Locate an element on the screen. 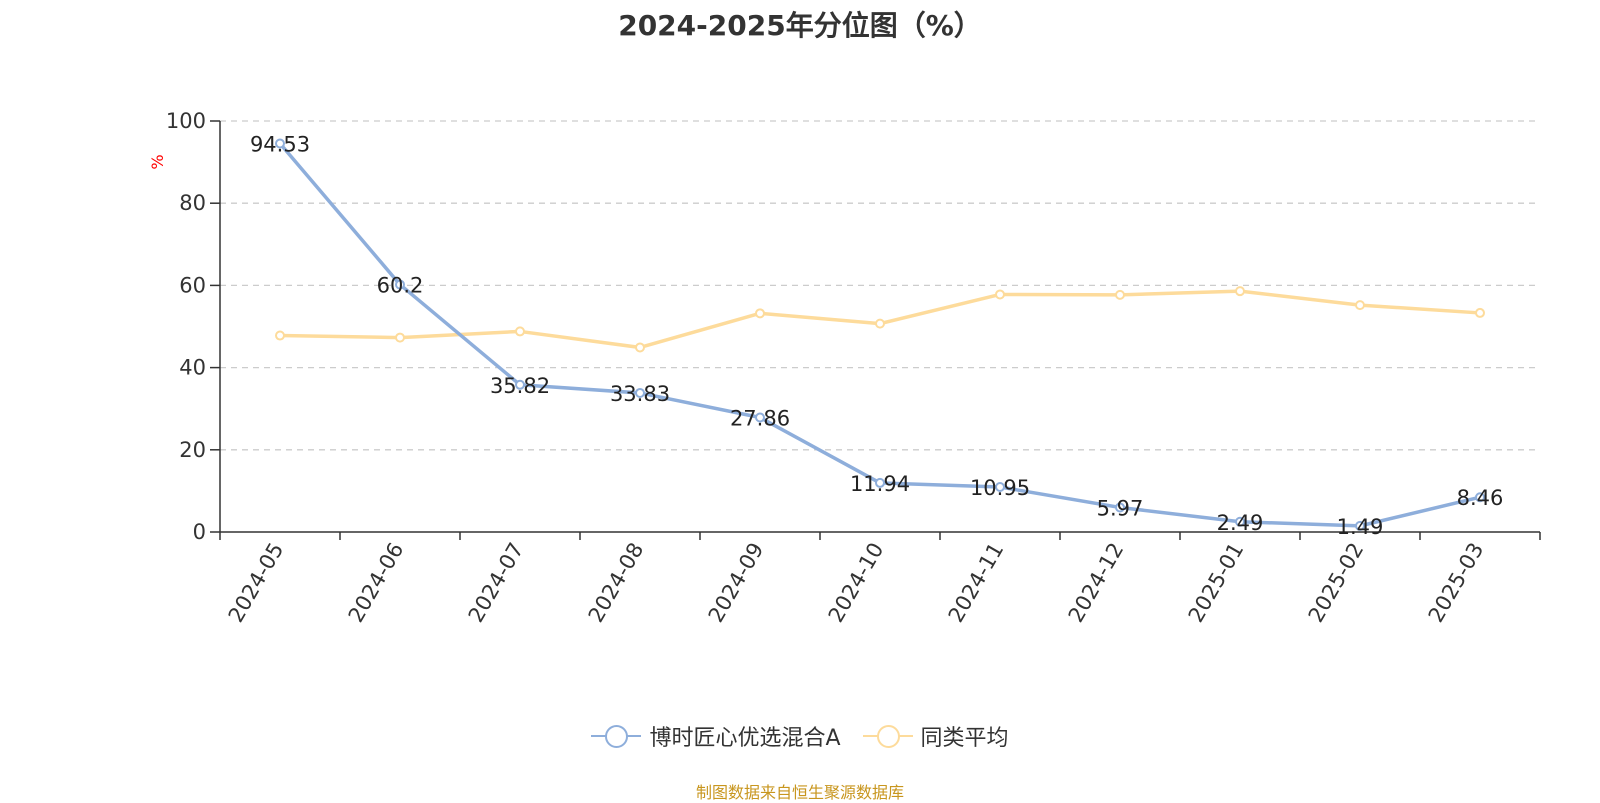  x-tick-label: 2024-12 is located at coordinates (1096, 583).